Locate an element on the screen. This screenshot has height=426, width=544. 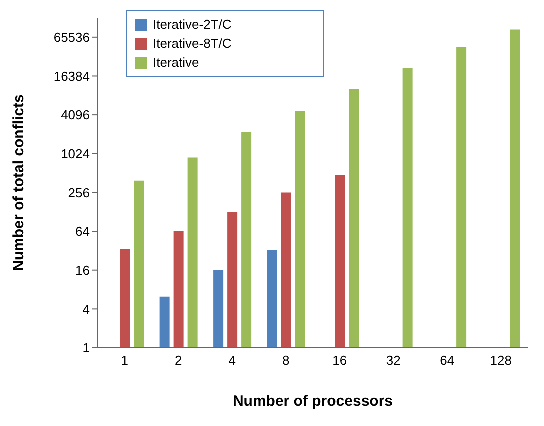
legend-label: Iterative-2T/C is located at coordinates (192, 25).